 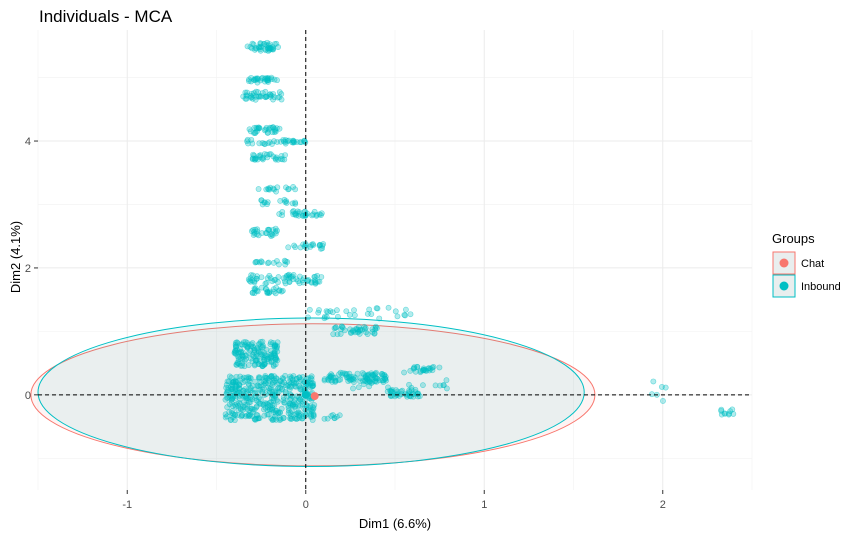 What do you see at coordinates (793, 238) in the screenshot?
I see `legend-title: Groups` at bounding box center [793, 238].